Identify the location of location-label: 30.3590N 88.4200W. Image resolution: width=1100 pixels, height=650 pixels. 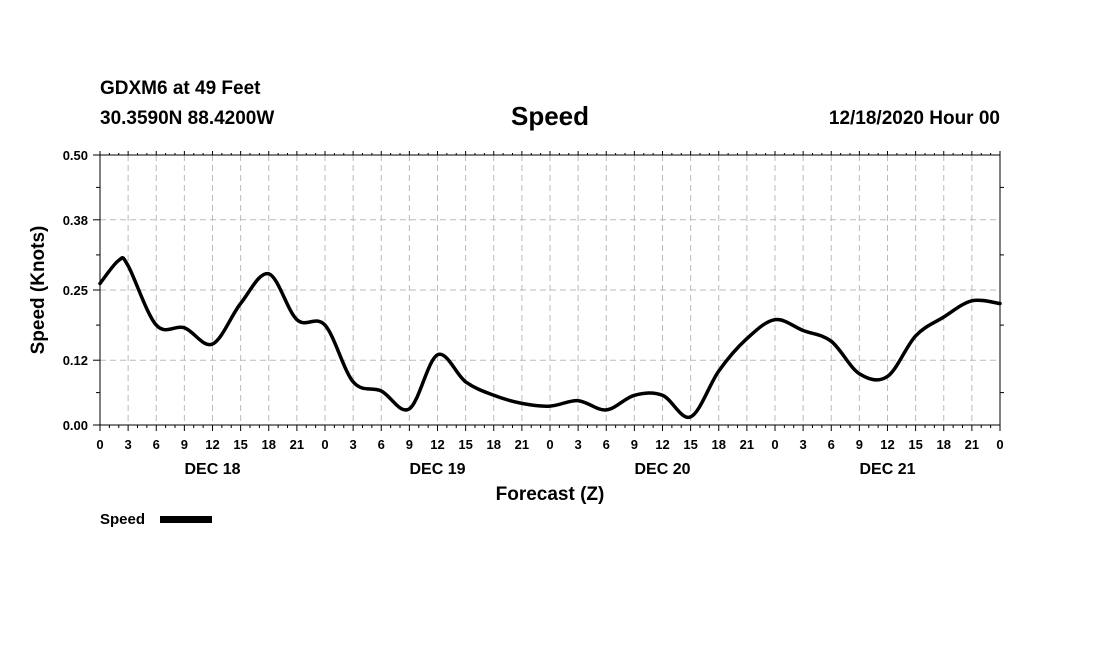
(187, 118).